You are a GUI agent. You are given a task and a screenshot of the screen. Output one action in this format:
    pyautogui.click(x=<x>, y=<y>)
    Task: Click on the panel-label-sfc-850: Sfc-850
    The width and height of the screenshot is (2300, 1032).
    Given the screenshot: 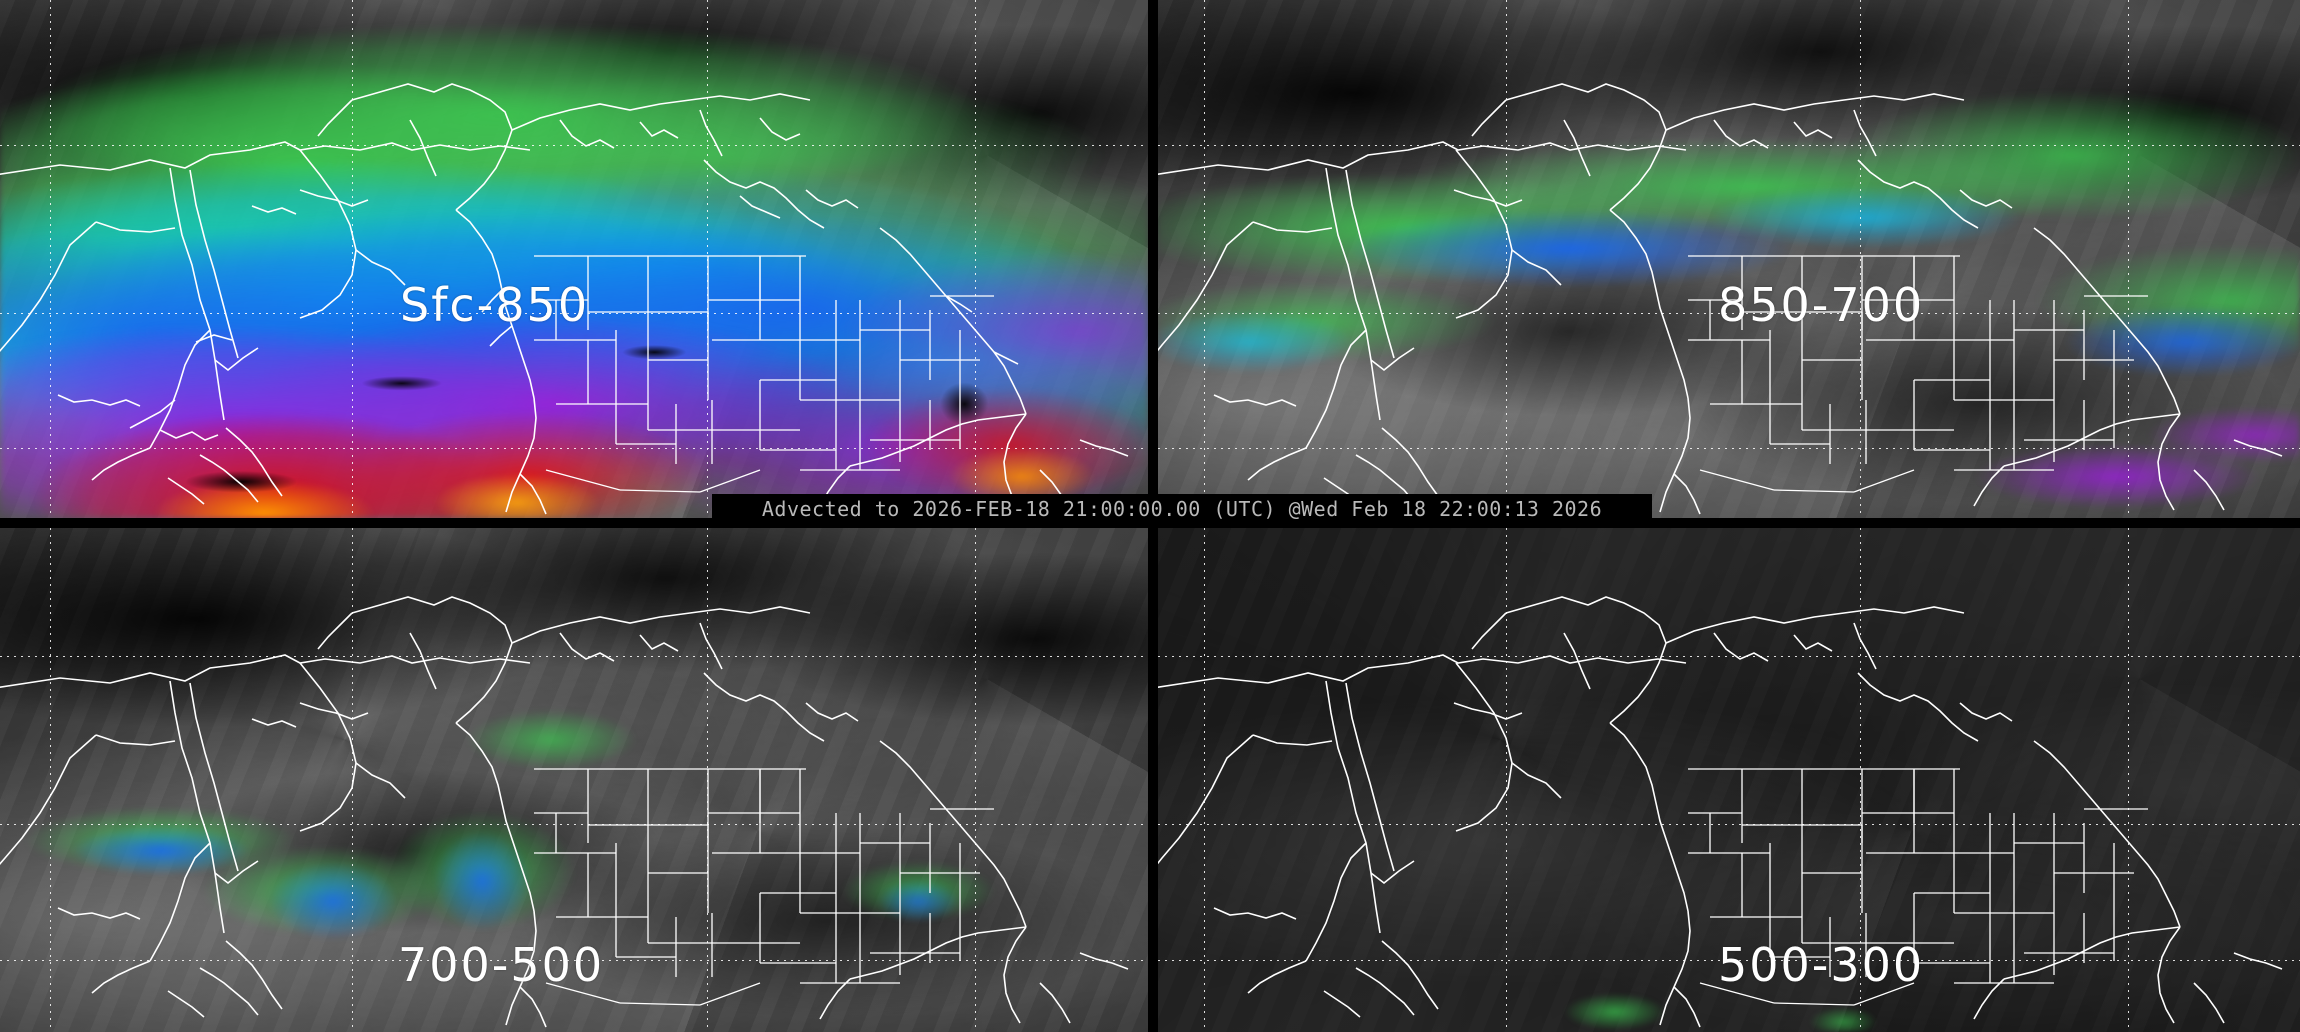 What is the action you would take?
    pyautogui.click(x=495, y=305)
    